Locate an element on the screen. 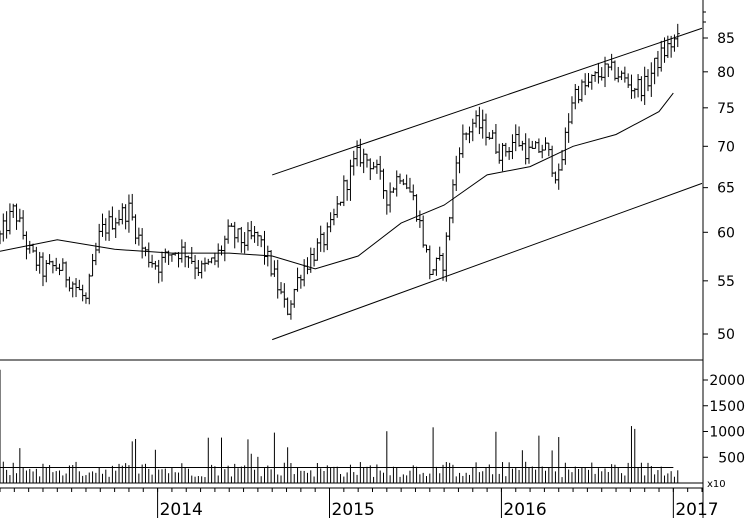  price-tick-label: 50 is located at coordinates (726, 335).